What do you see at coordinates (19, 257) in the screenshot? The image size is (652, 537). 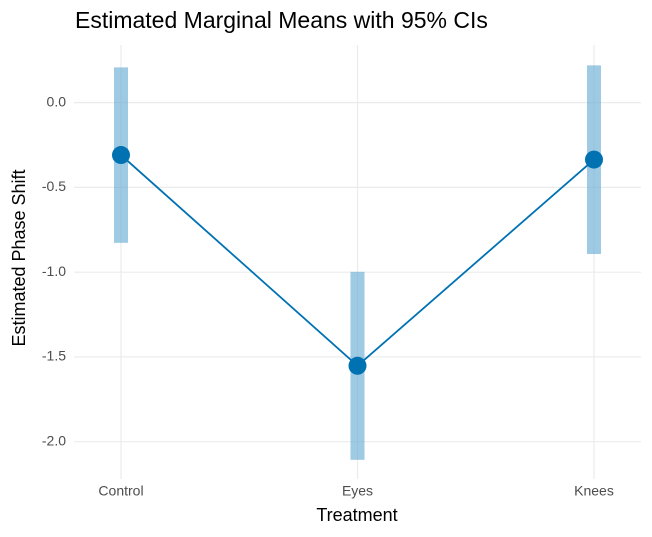 I see `y-axis-label: Estimated Phase Shift` at bounding box center [19, 257].